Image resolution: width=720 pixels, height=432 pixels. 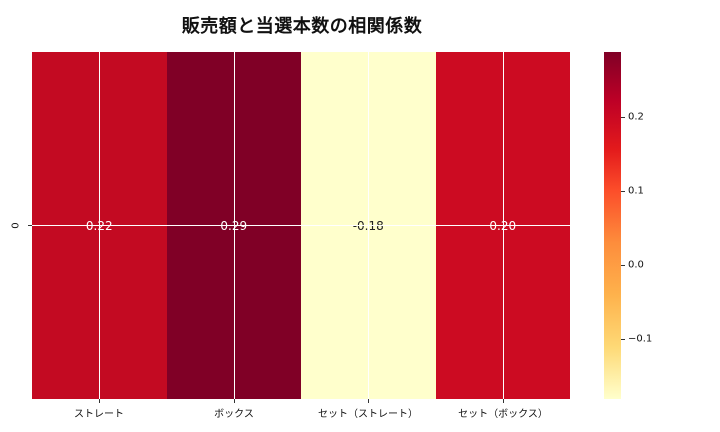 What do you see at coordinates (503, 414) in the screenshot?
I see `x-tick-label: セット（ボックス）` at bounding box center [503, 414].